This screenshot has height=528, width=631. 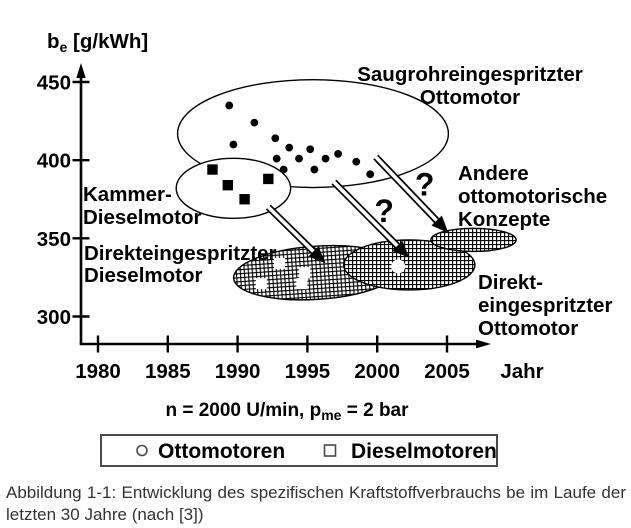 I want to click on label-kammer-line1: Kammer-, so click(x=127, y=194).